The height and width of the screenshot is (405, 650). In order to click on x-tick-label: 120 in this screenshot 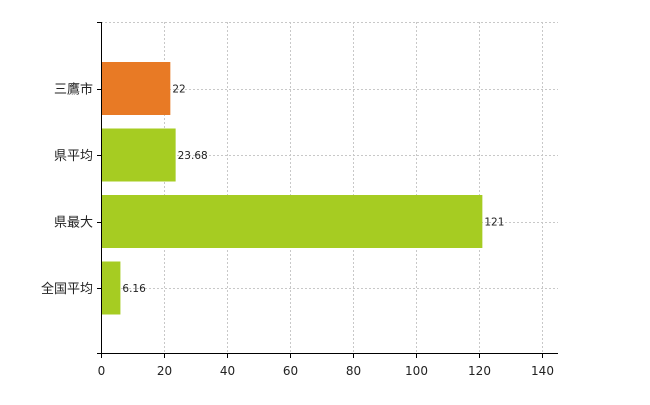, I will do `click(479, 371)`.